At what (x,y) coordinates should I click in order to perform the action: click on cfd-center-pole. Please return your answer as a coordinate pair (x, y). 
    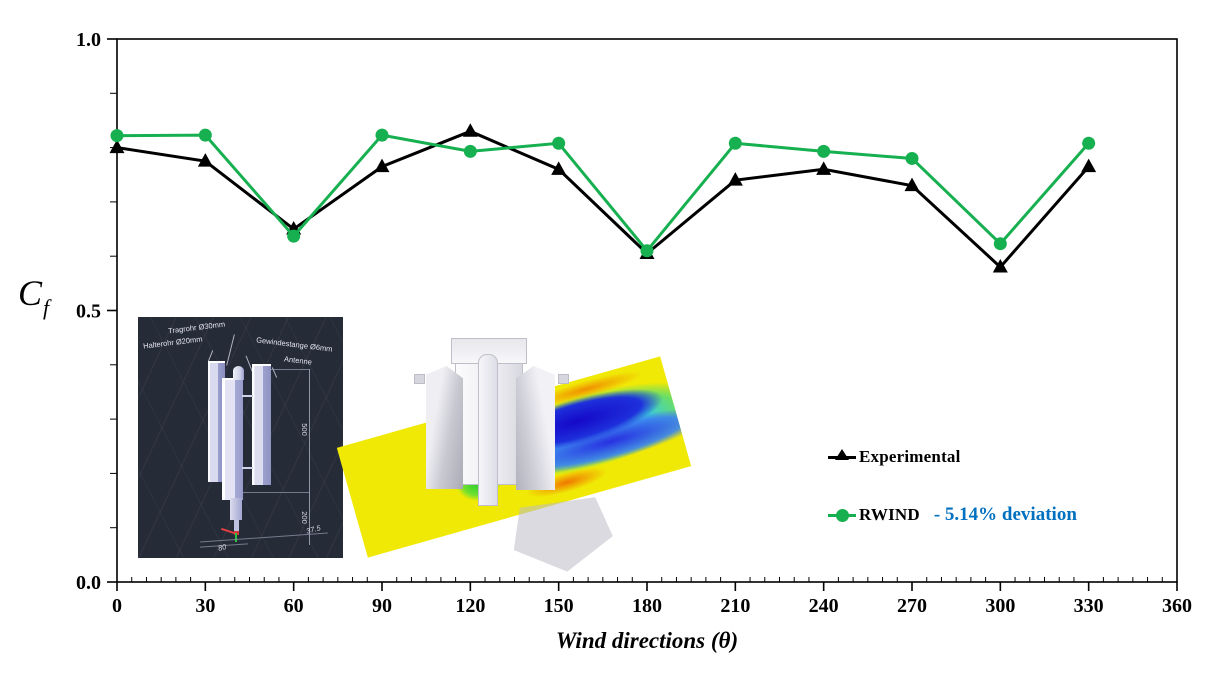
    Looking at the image, I should click on (488, 430).